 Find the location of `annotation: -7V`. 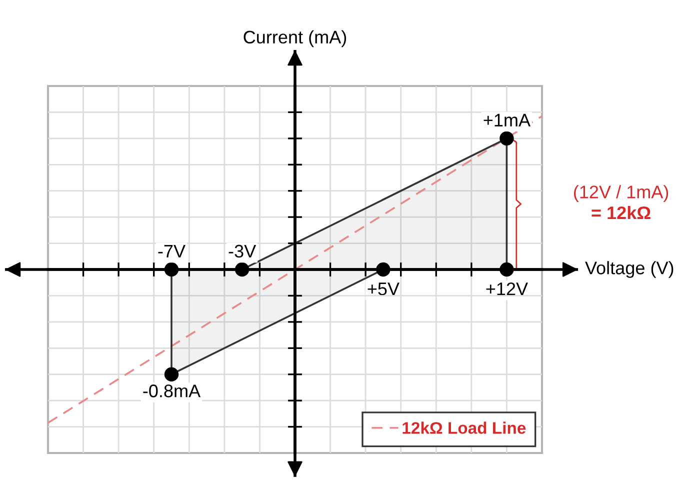

annotation: -7V is located at coordinates (172, 251).